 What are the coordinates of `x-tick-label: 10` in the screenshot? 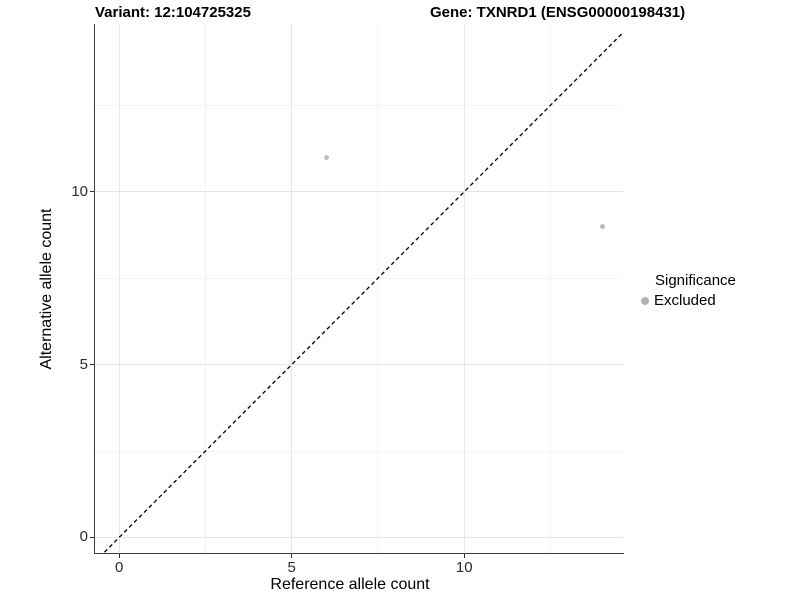 It's located at (464, 567).